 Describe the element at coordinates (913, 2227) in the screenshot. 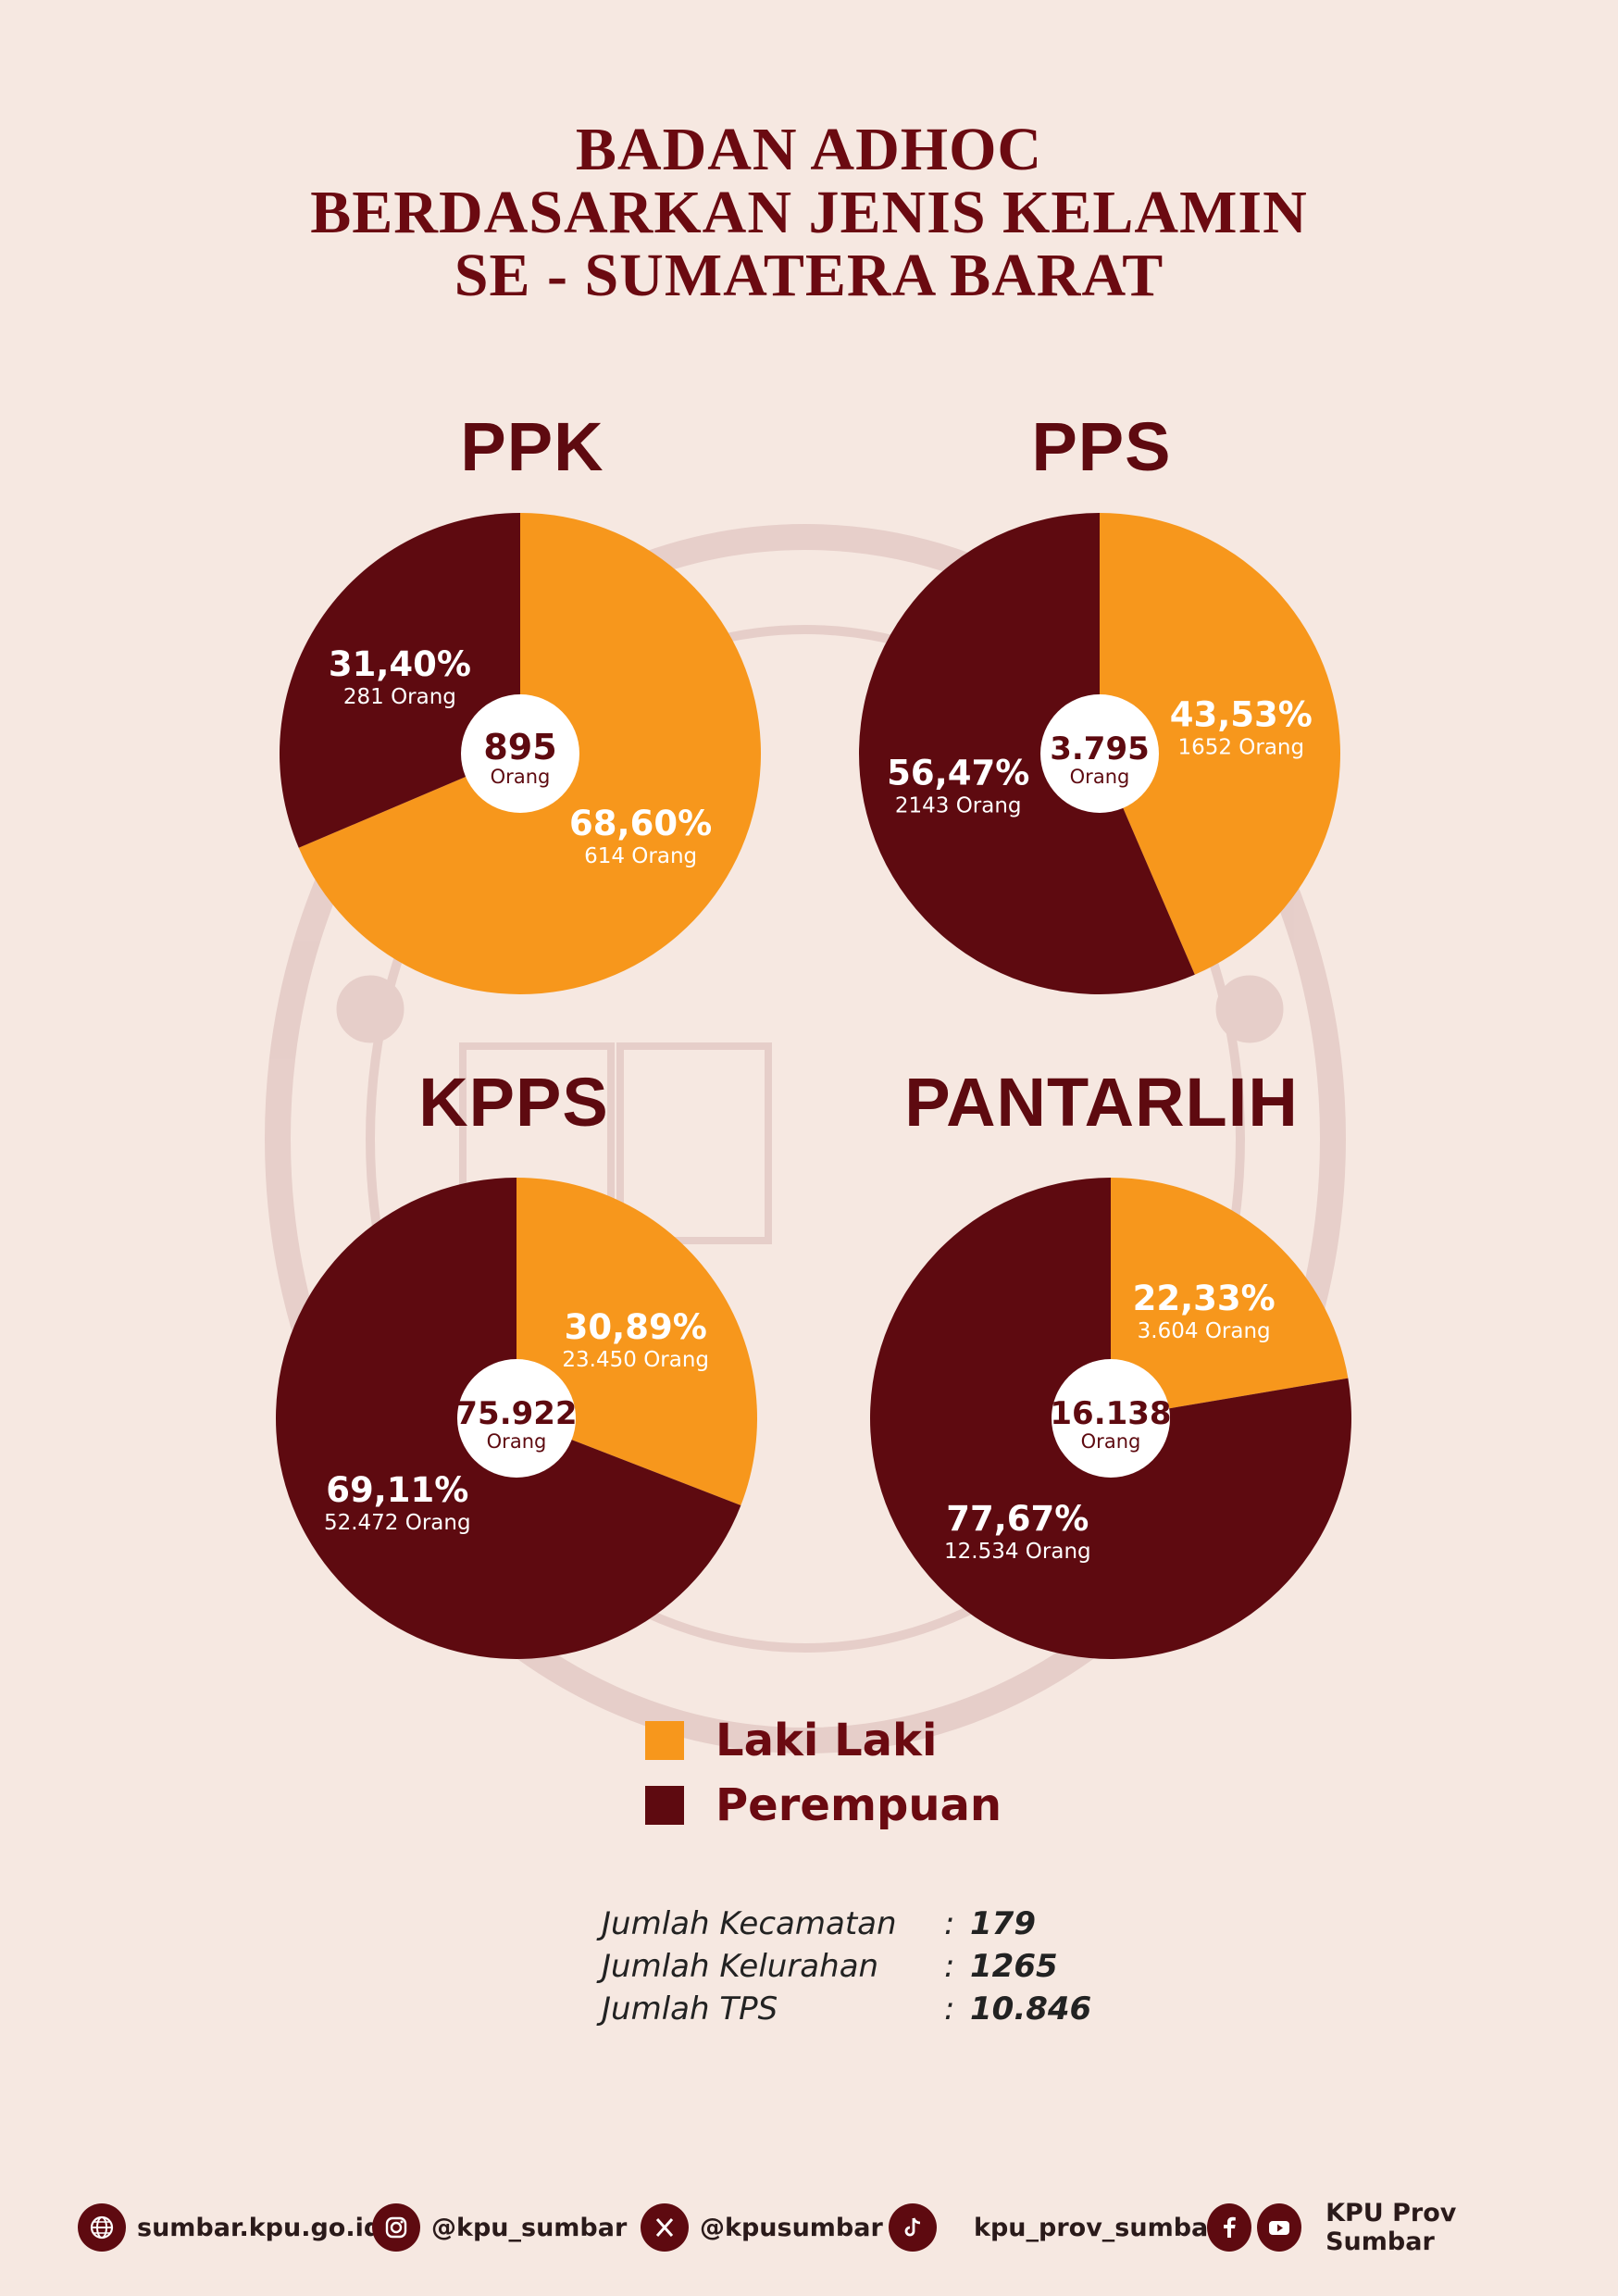

I see `tiktok-icon` at that location.